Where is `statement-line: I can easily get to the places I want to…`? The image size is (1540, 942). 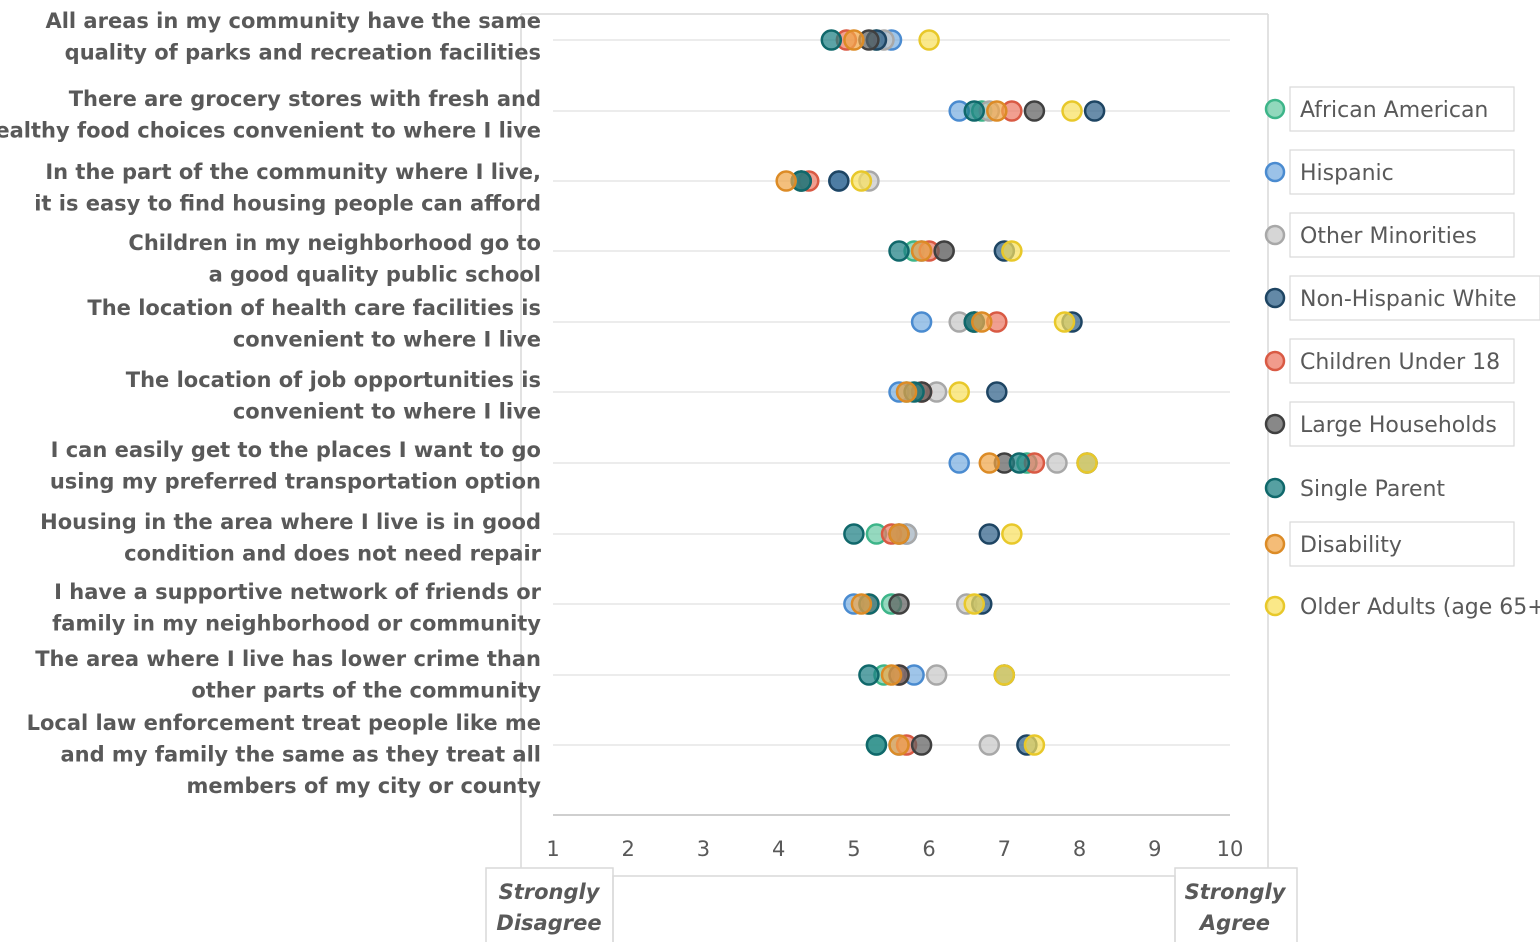 statement-line: I can easily get to the places I want to… is located at coordinates (296, 450).